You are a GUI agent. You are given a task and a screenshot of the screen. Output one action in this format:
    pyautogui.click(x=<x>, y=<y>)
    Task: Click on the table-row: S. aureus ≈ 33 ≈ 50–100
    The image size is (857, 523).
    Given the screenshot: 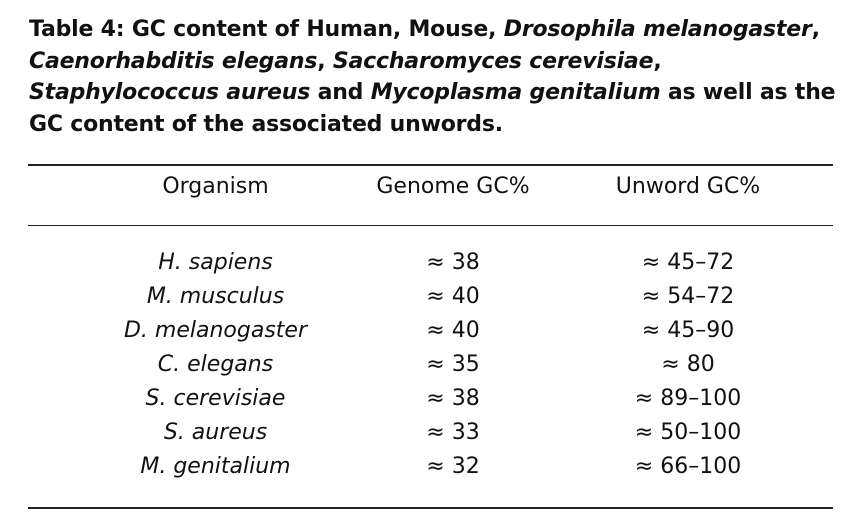 What is the action you would take?
    pyautogui.click(x=430, y=433)
    